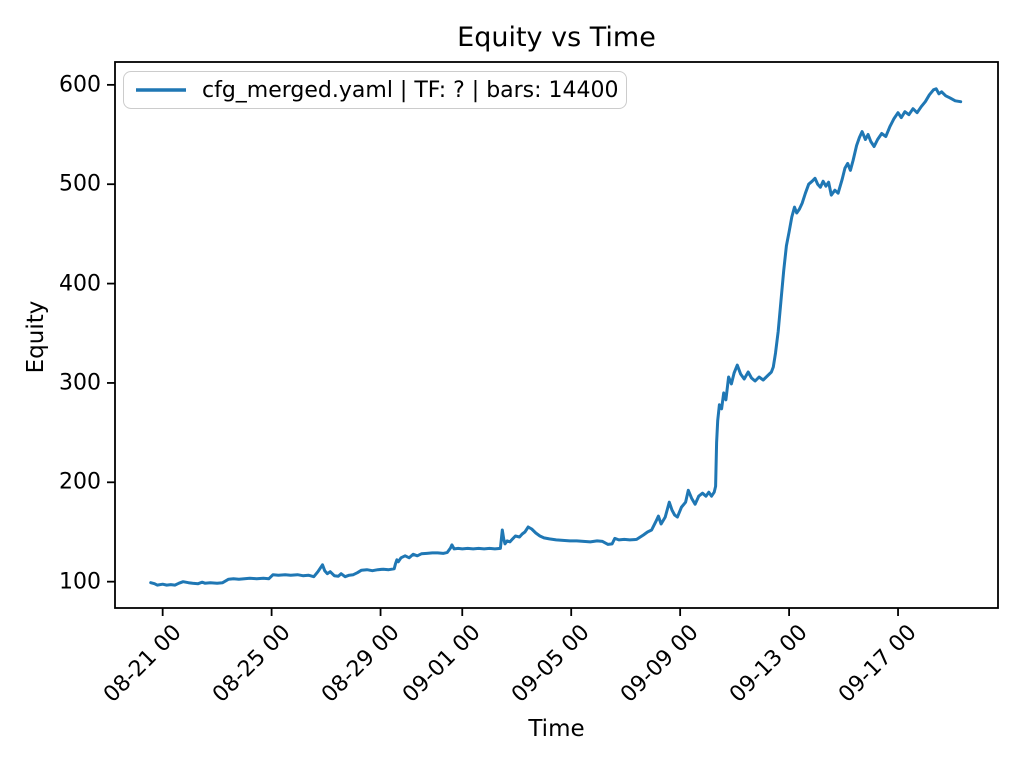 Image resolution: width=1024 pixels, height=768 pixels. Describe the element at coordinates (80, 184) in the screenshot. I see `y-tick-label: 500` at that location.